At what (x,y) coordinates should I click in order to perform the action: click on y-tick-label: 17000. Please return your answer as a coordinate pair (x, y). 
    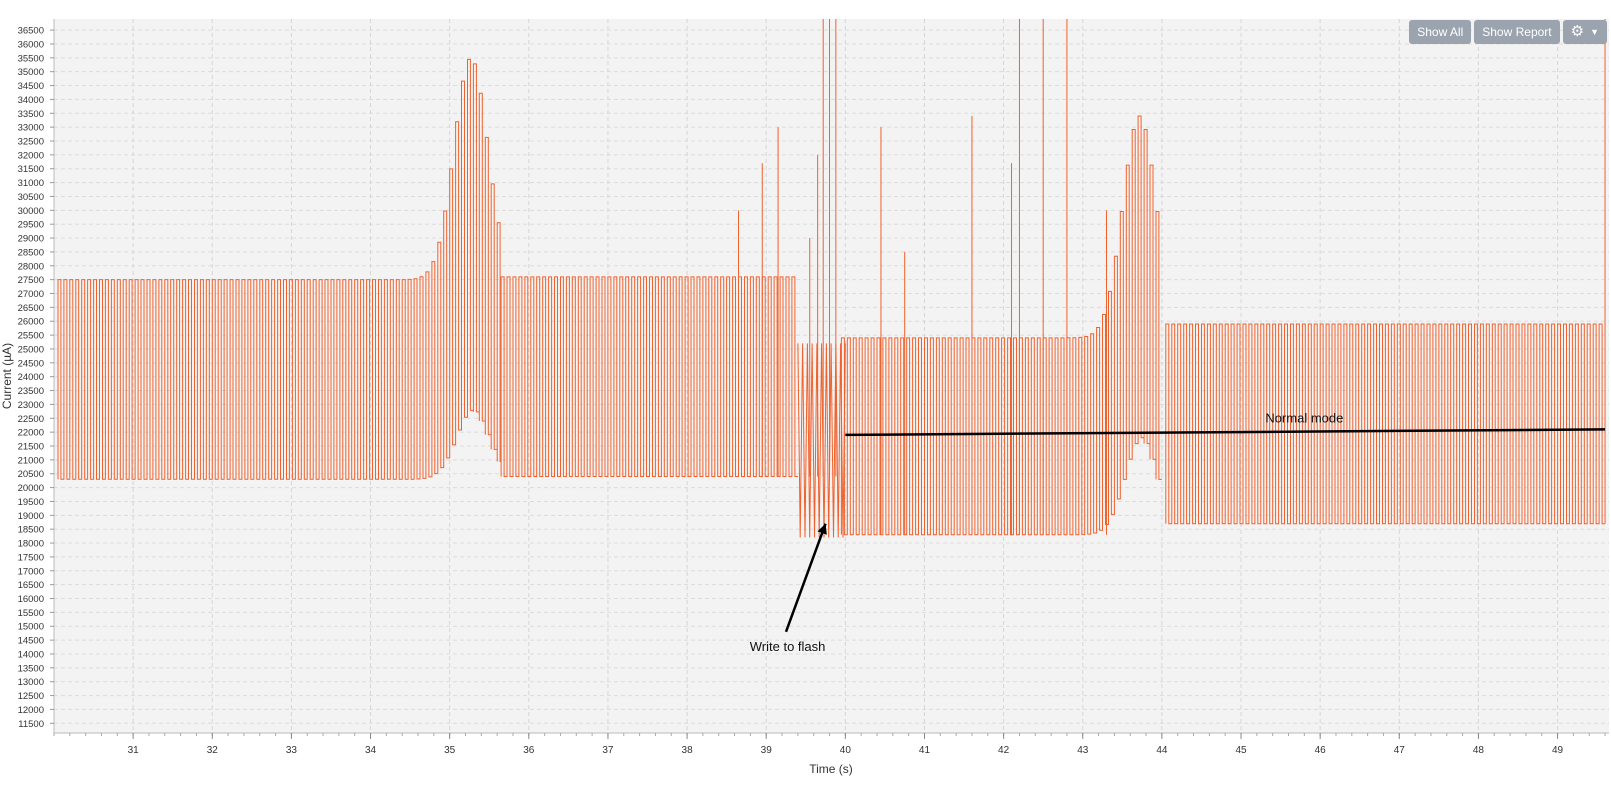
    Looking at the image, I should click on (31, 571).